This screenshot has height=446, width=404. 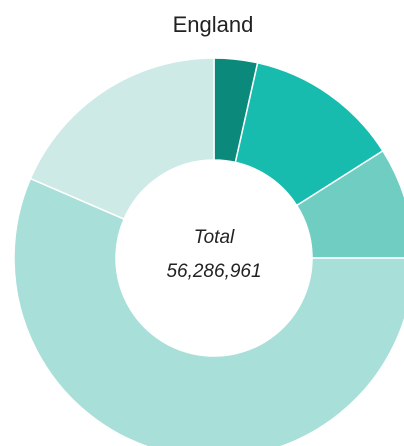 I want to click on center-label: Total, so click(x=214, y=237).